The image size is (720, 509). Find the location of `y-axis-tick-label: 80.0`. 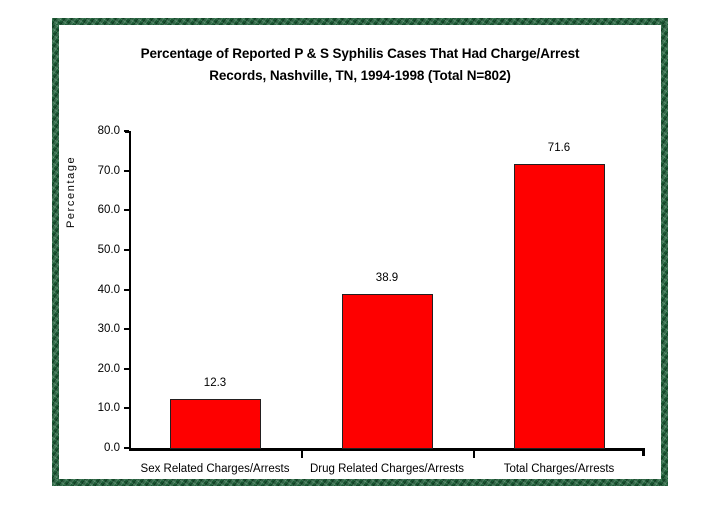

y-axis-tick-label: 80.0 is located at coordinates (108, 131).